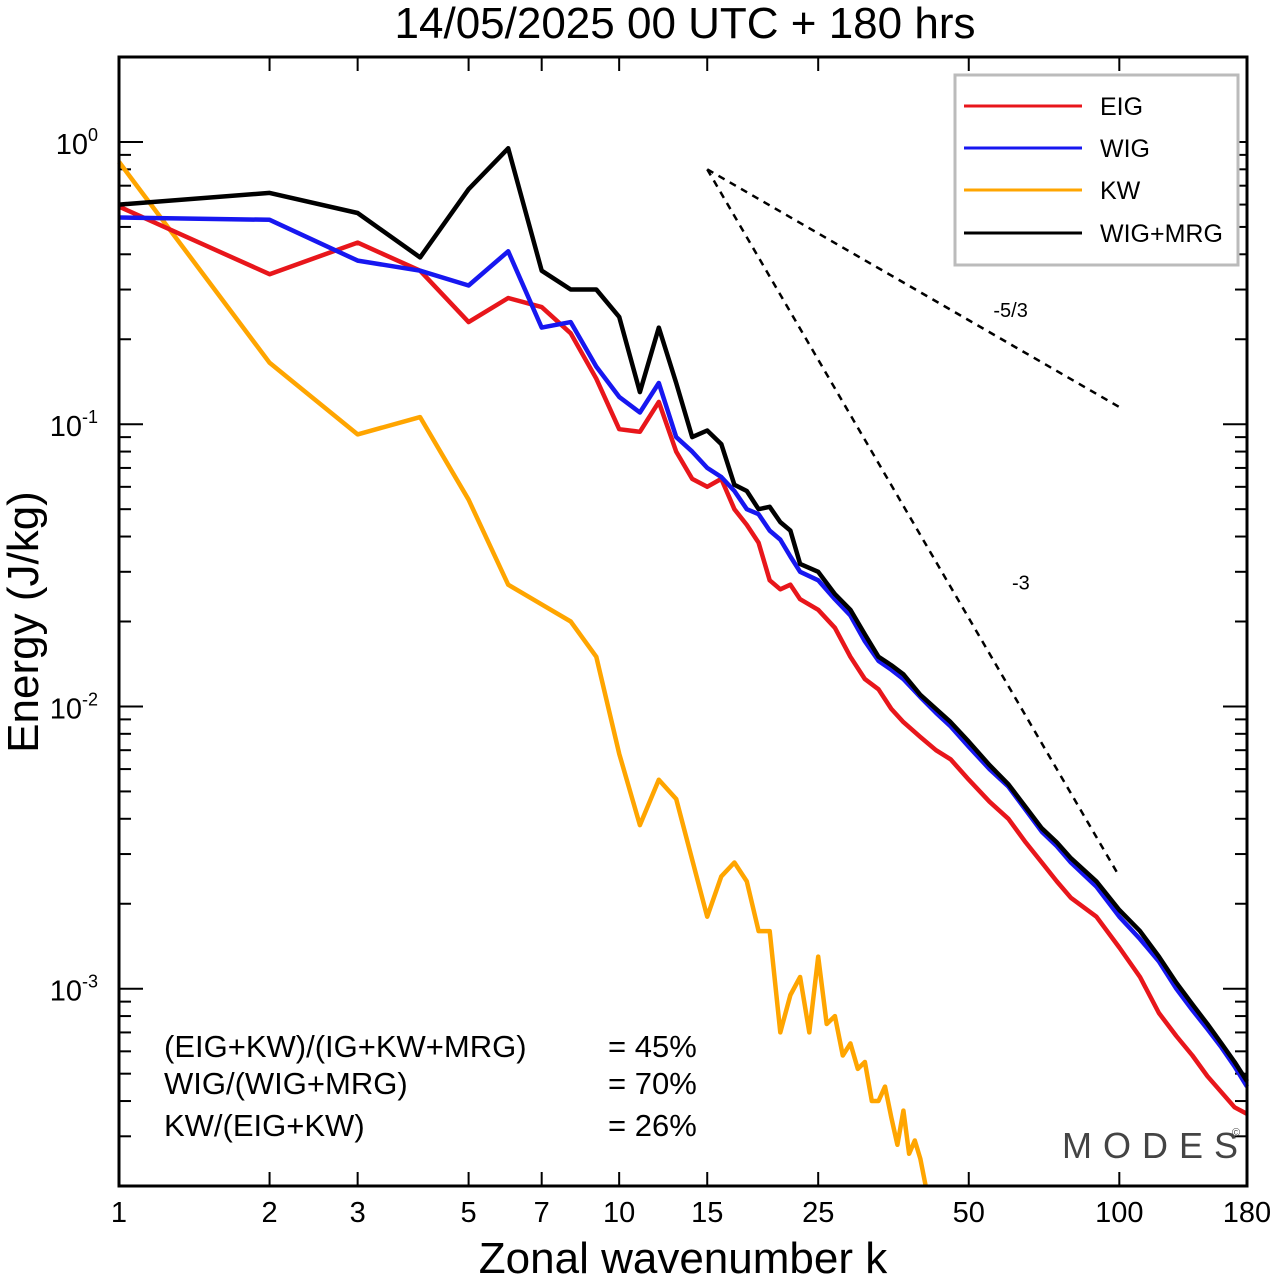 Image resolution: width=1280 pixels, height=1281 pixels. Describe the element at coordinates (542, 1213) in the screenshot. I see `x-tick-label: 7` at that location.